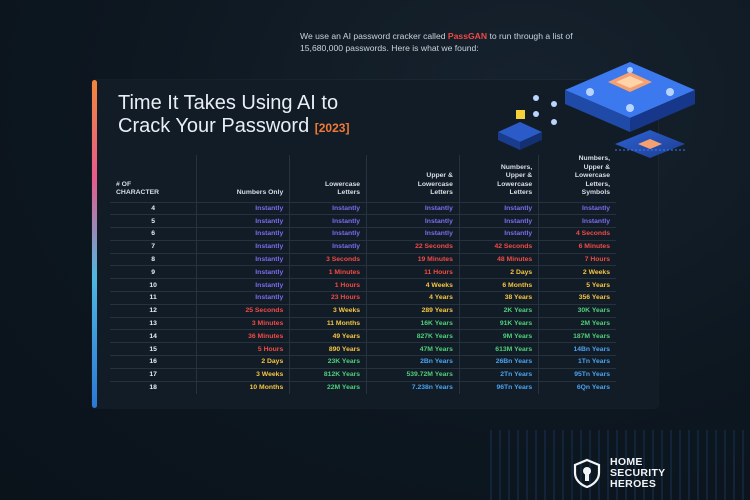 The height and width of the screenshot is (500, 750). Describe the element at coordinates (328, 259) in the screenshot. I see `crack-time-cell: 3 Seconds` at that location.